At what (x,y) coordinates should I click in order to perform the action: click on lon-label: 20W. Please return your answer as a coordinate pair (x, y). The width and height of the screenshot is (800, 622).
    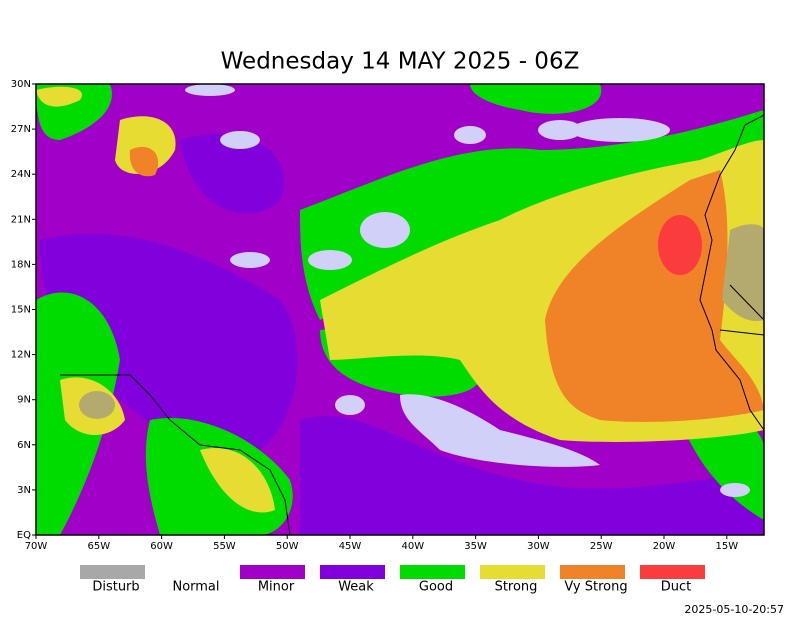
    Looking at the image, I should click on (664, 546).